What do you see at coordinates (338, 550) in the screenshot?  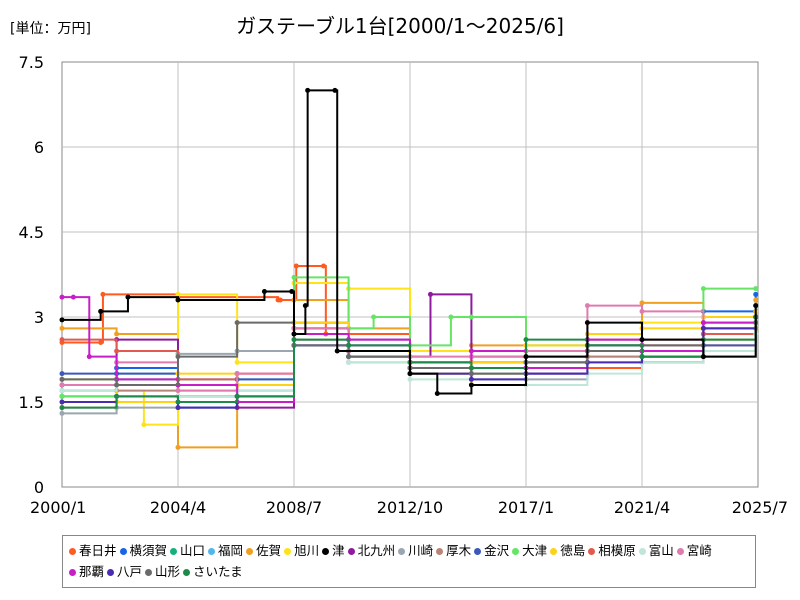 I see `legend-label: 津` at bounding box center [338, 550].